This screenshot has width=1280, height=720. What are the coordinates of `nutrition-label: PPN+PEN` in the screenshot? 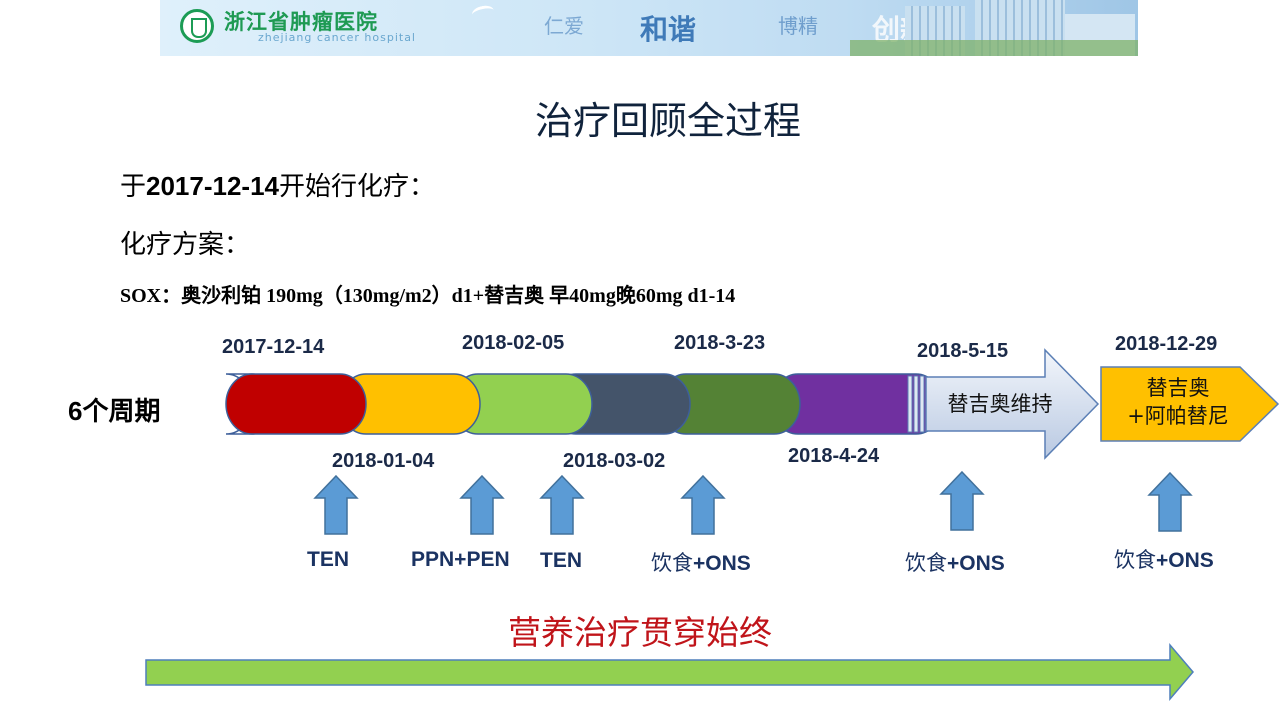 It's located at (460, 559).